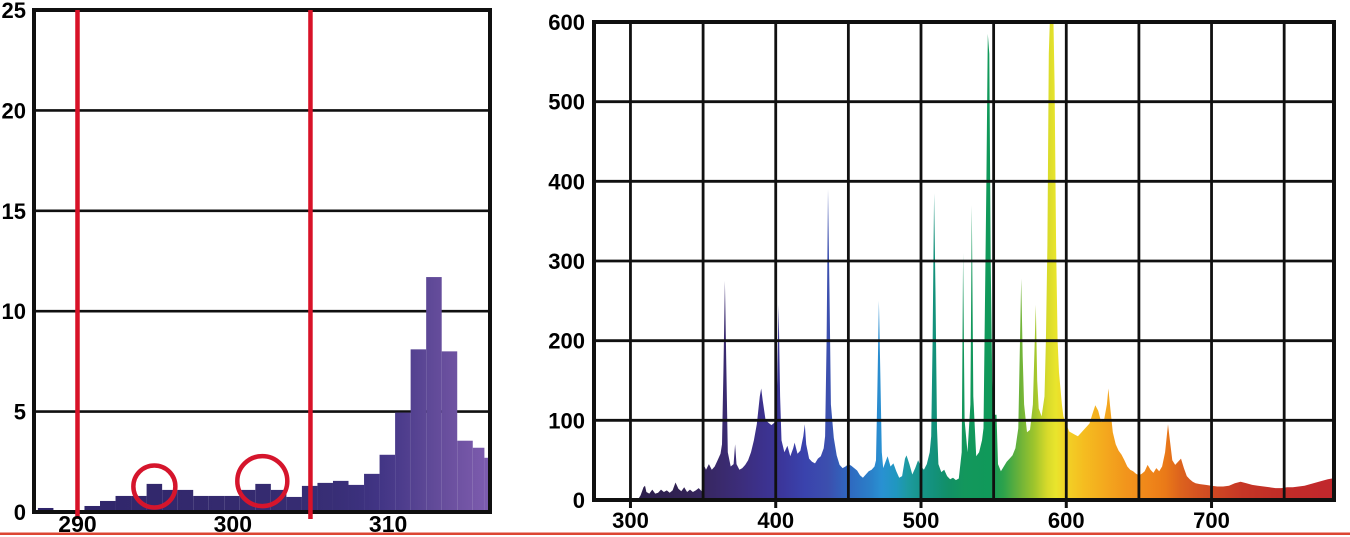  What do you see at coordinates (14, 110) in the screenshot?
I see `y-tick-label: 20` at bounding box center [14, 110].